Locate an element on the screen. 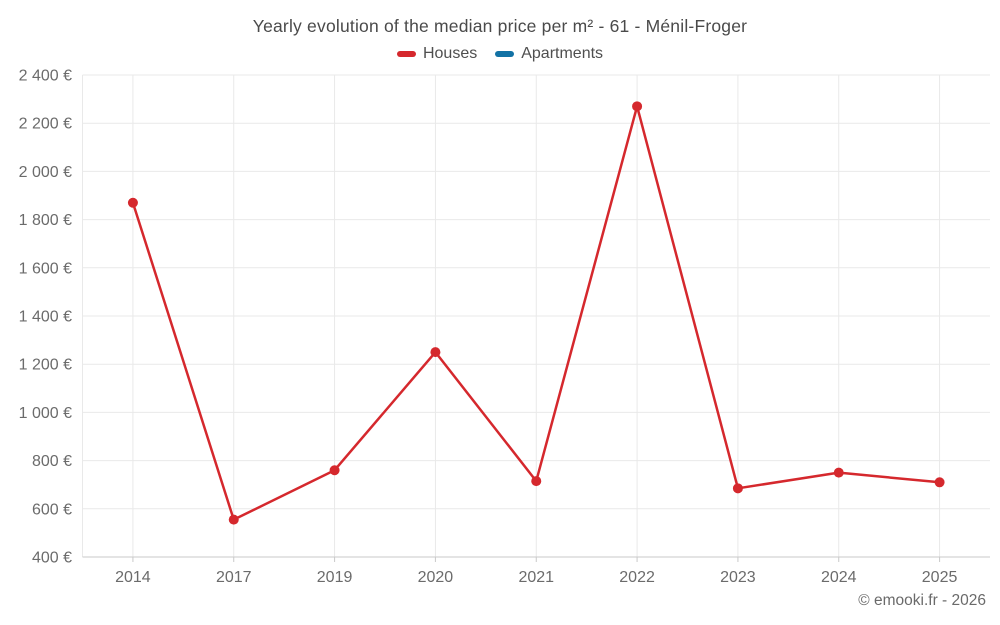  legend-item-houses: Houses is located at coordinates (437, 54).